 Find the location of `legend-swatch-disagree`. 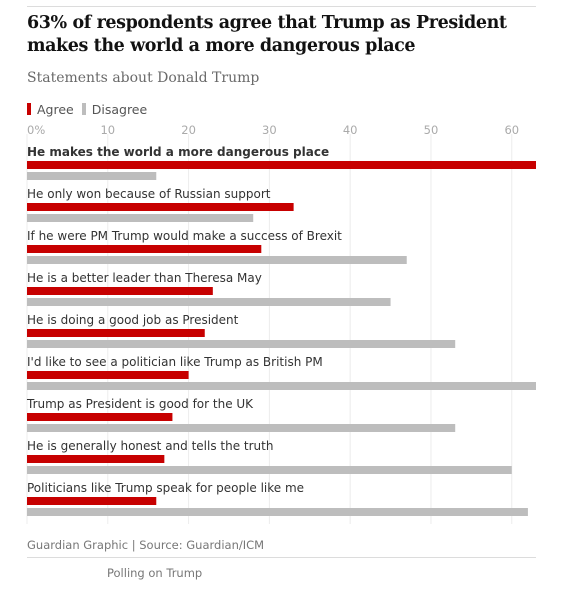

legend-swatch-disagree is located at coordinates (83, 109).